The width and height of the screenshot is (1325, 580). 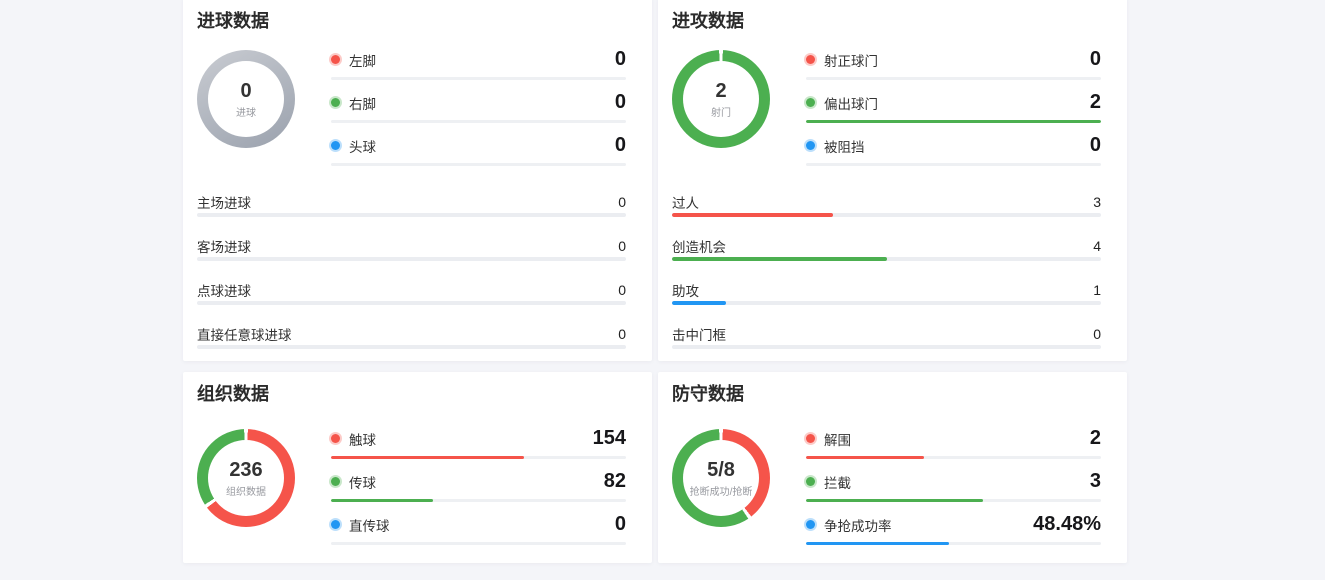 What do you see at coordinates (721, 492) in the screenshot?
I see `donut-center-label: 抢断成功/抢断` at bounding box center [721, 492].